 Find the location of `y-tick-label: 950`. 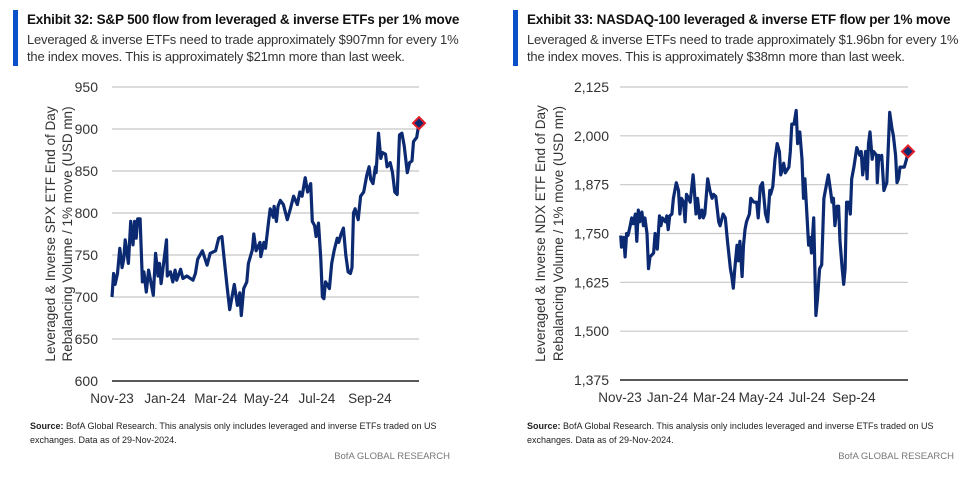

y-tick-label: 950 is located at coordinates (87, 87).